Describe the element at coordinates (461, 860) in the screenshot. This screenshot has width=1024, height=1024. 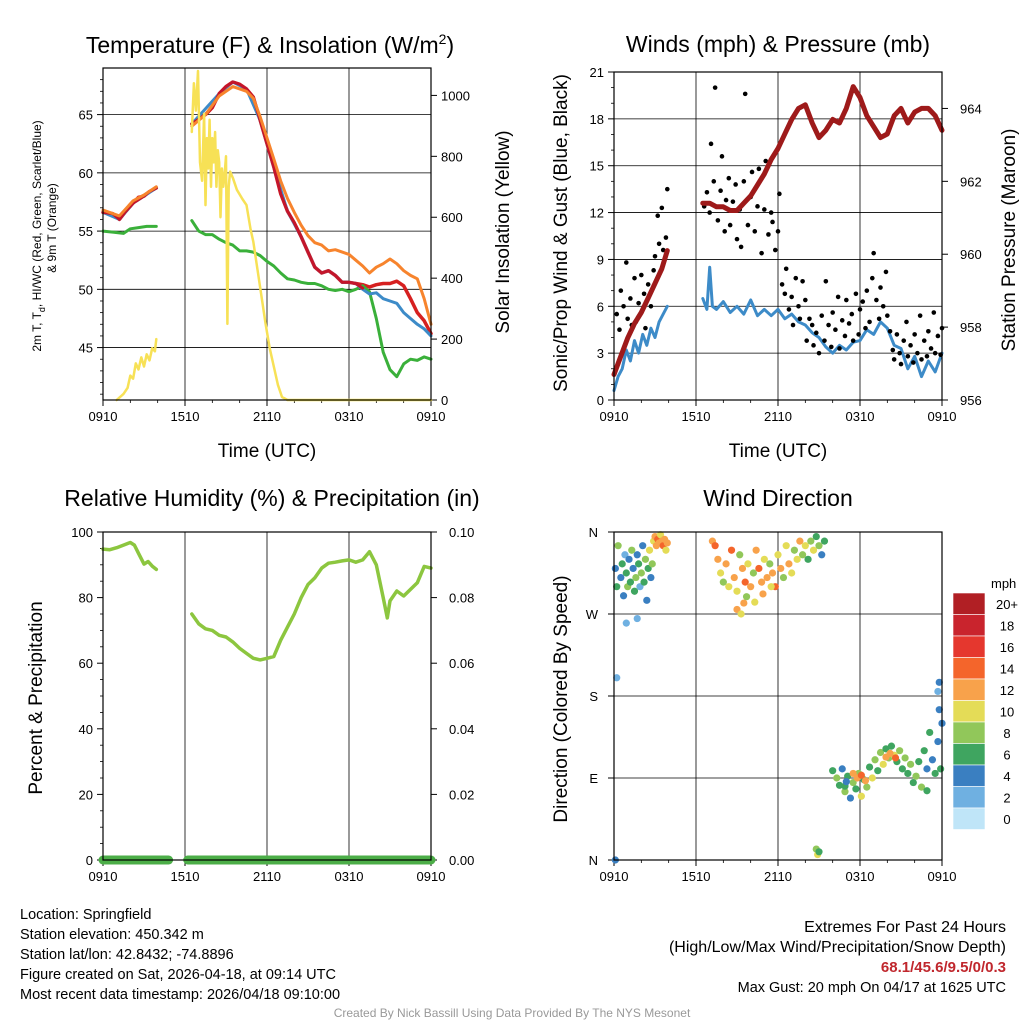
I see `y2-tick-label: 0.00` at that location.